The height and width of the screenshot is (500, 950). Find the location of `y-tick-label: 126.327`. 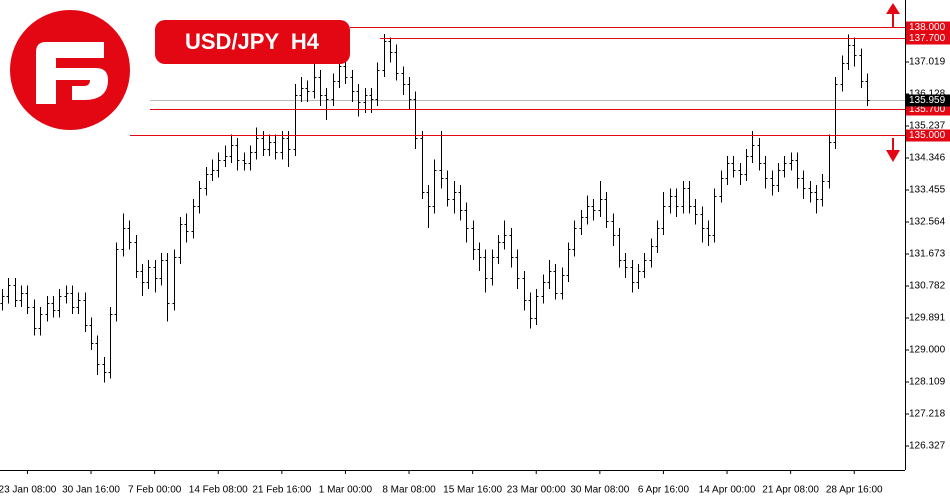

y-tick-label: 126.327 is located at coordinates (927, 446).